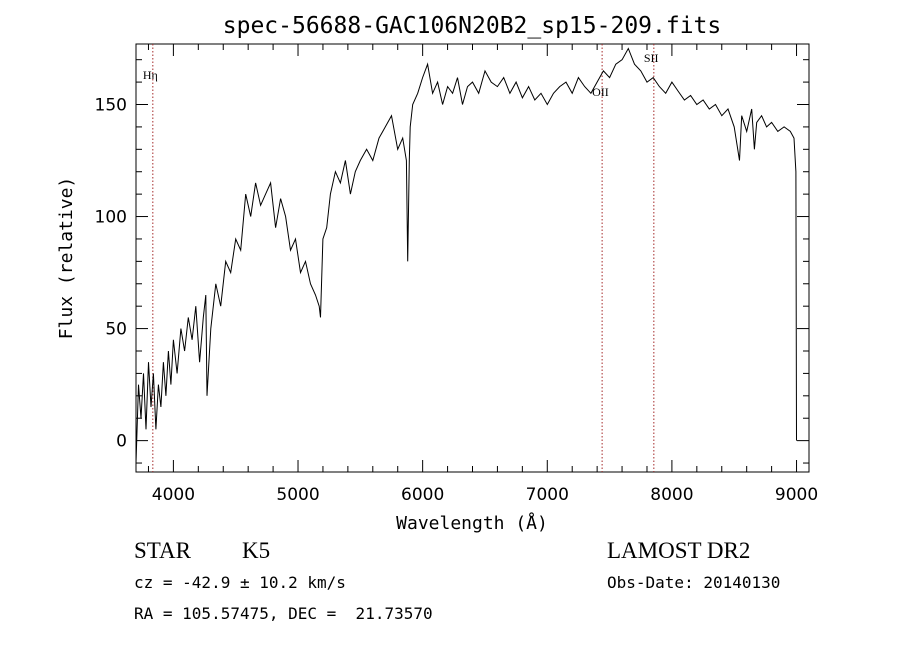  I want to click on survey-name: LAMOST DR2, so click(679, 550).